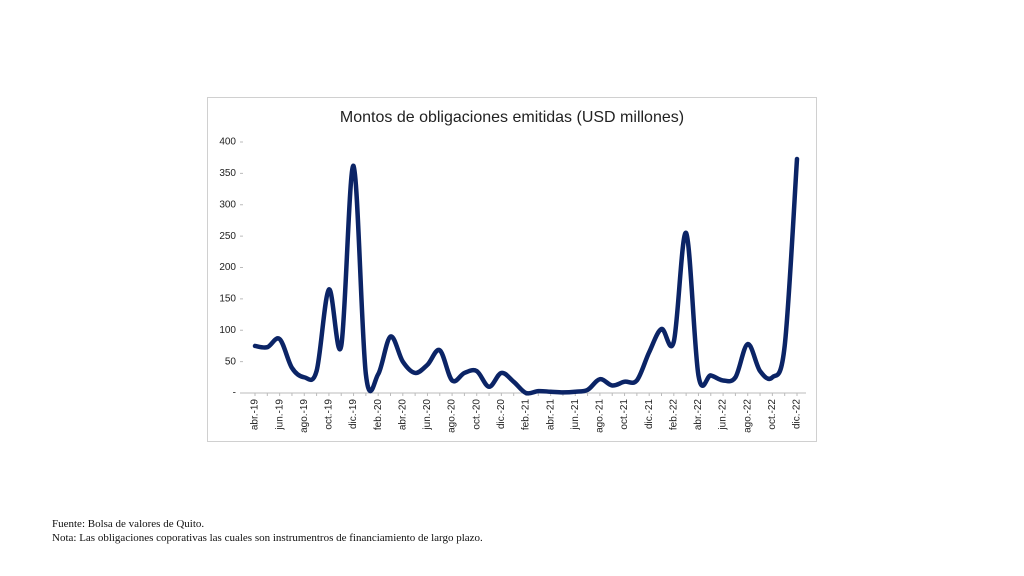 This screenshot has height=576, width=1024. What do you see at coordinates (227, 330) in the screenshot?
I see `y-tick-label: 100` at bounding box center [227, 330].